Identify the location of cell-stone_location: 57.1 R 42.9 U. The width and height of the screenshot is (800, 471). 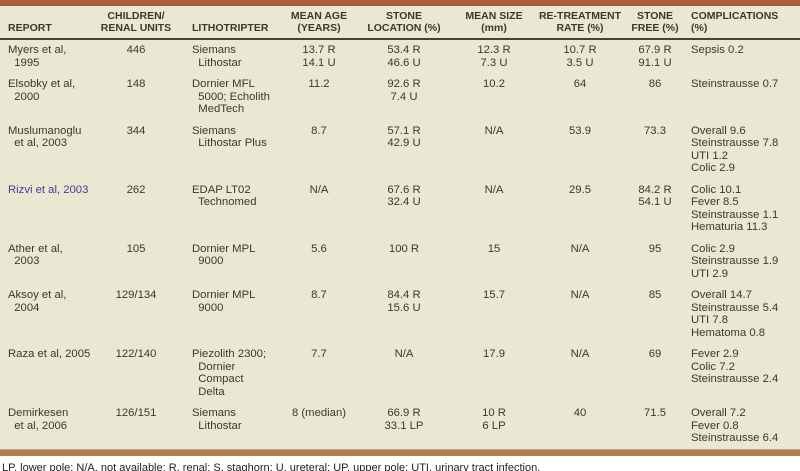
(404, 137).